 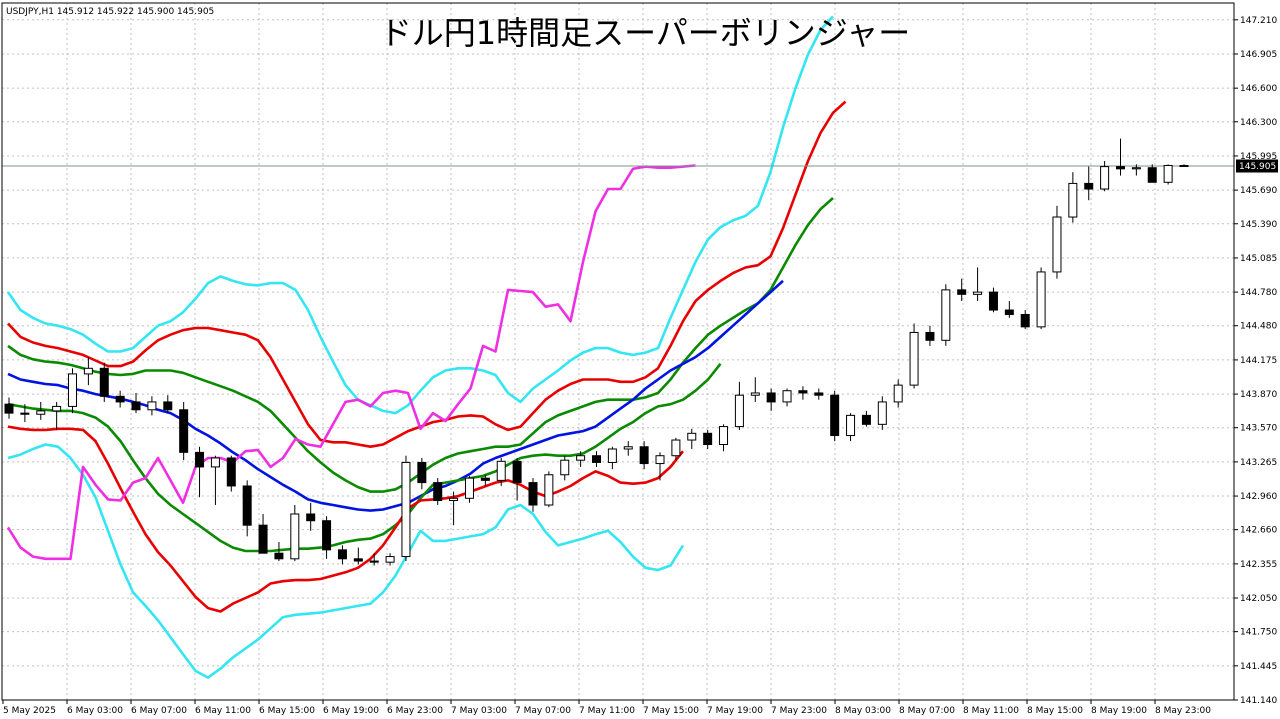 I want to click on x-tick-label: 7 May 07:00, so click(x=543, y=711).